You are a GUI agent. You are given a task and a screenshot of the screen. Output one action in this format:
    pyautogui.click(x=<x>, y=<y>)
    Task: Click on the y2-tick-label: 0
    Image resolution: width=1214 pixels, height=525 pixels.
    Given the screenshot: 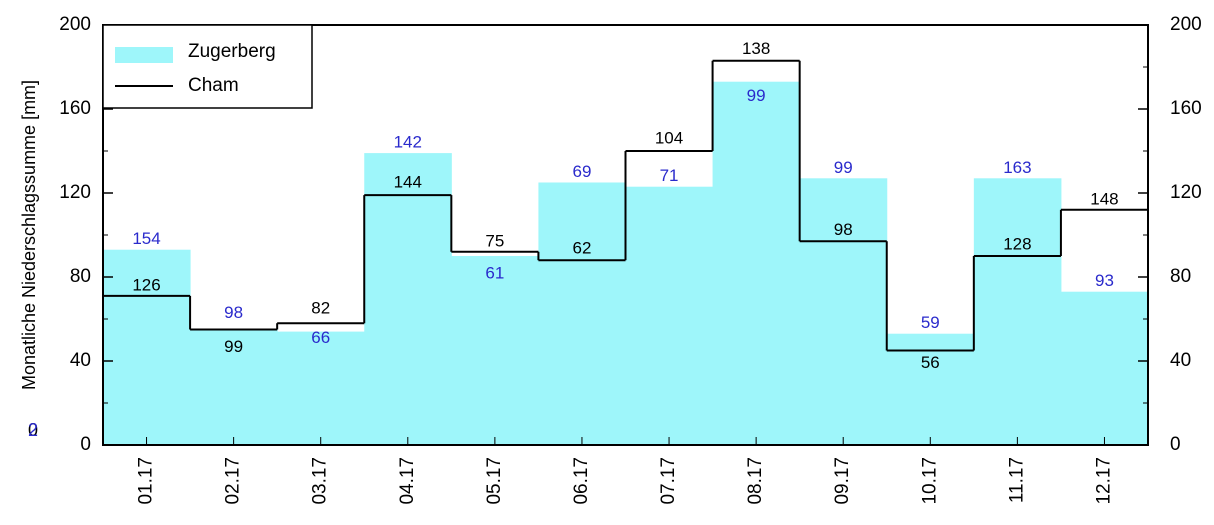 What is the action you would take?
    pyautogui.click(x=1175, y=444)
    